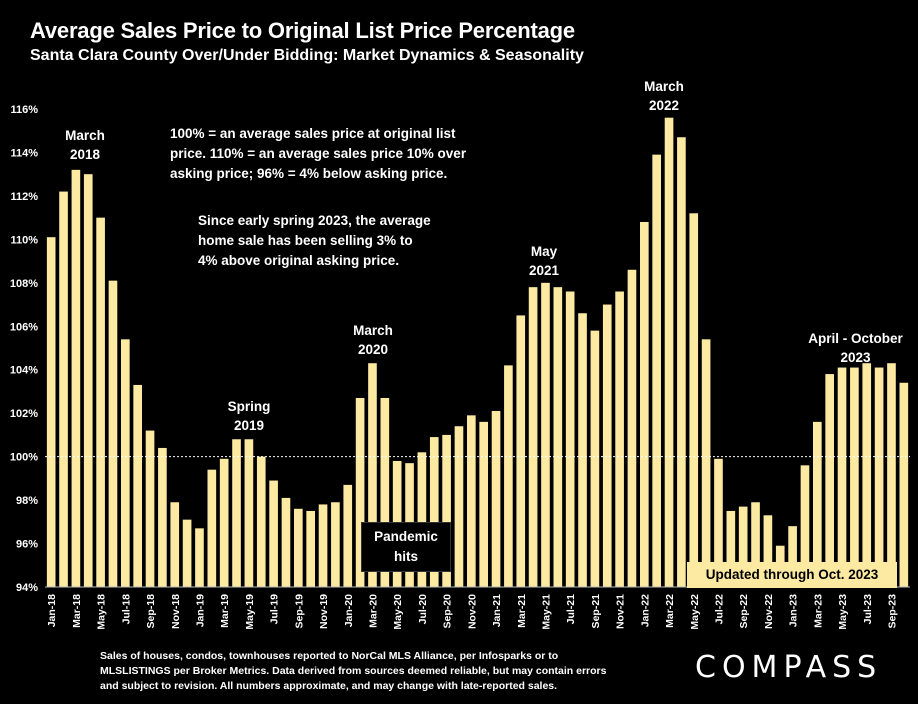  What do you see at coordinates (225, 611) in the screenshot?
I see `x-tick-label: Mar-19` at bounding box center [225, 611].